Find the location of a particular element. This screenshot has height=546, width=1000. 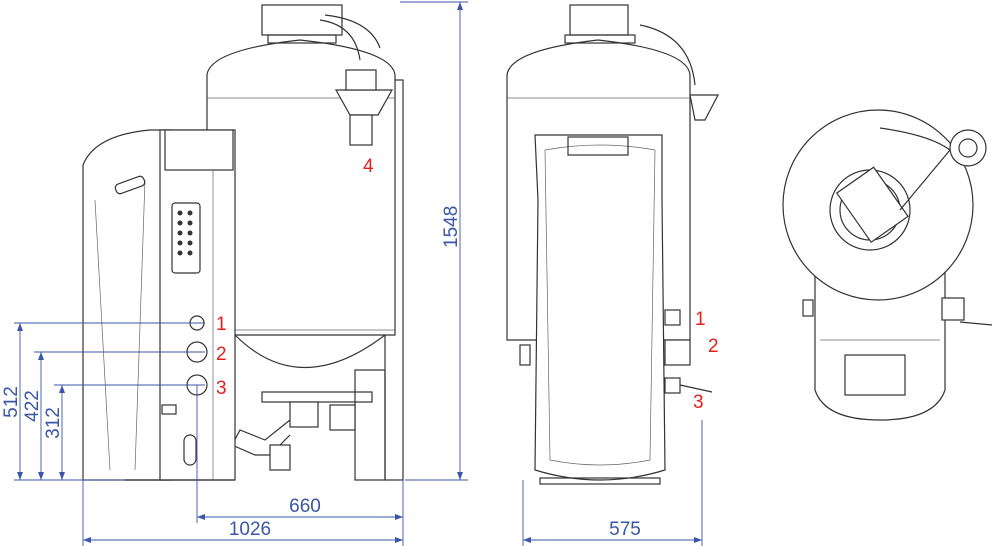

callout-1: 1 is located at coordinates (221, 324).